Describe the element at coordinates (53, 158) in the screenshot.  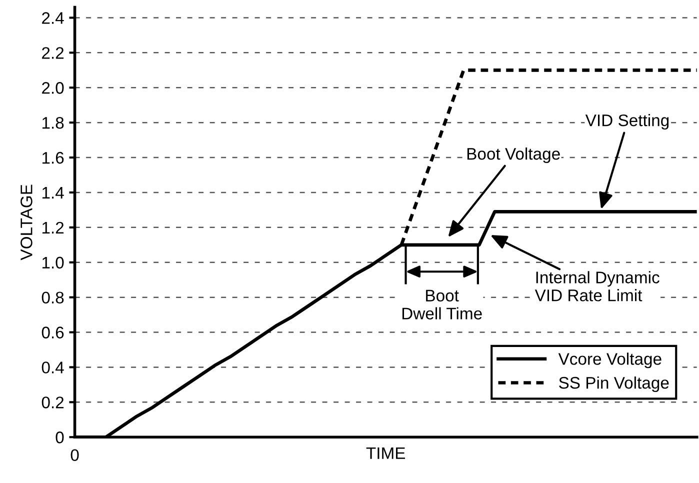
I see `y-tick-label: 1.6` at that location.